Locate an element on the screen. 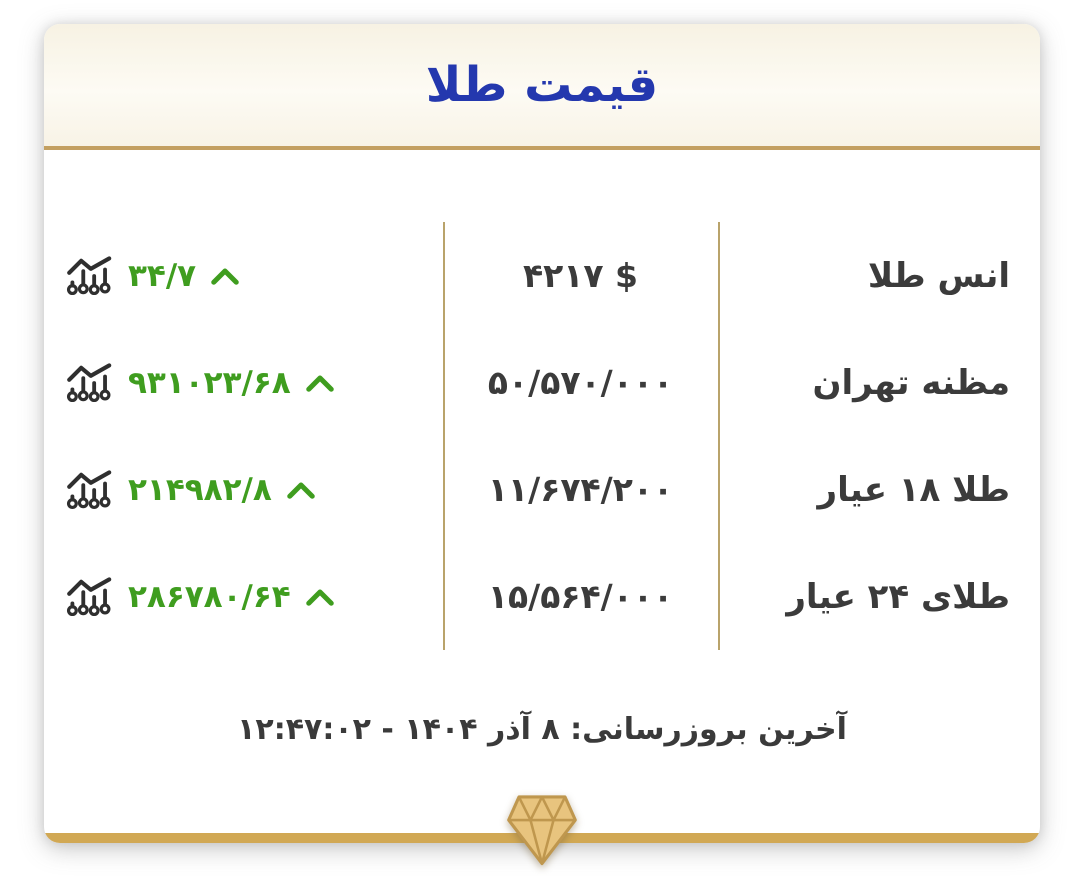  page-title: قیمت طلا is located at coordinates (542, 85).